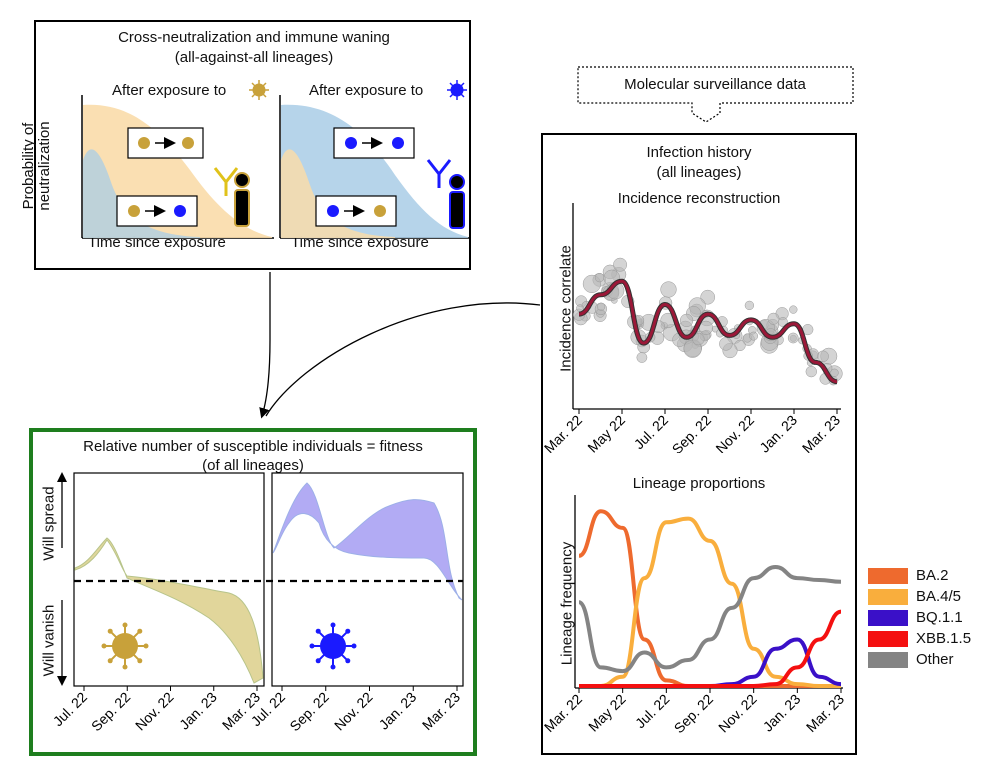 The image size is (1000, 775). Describe the element at coordinates (259, 90) in the screenshot. I see `gold-virus-icon` at that location.